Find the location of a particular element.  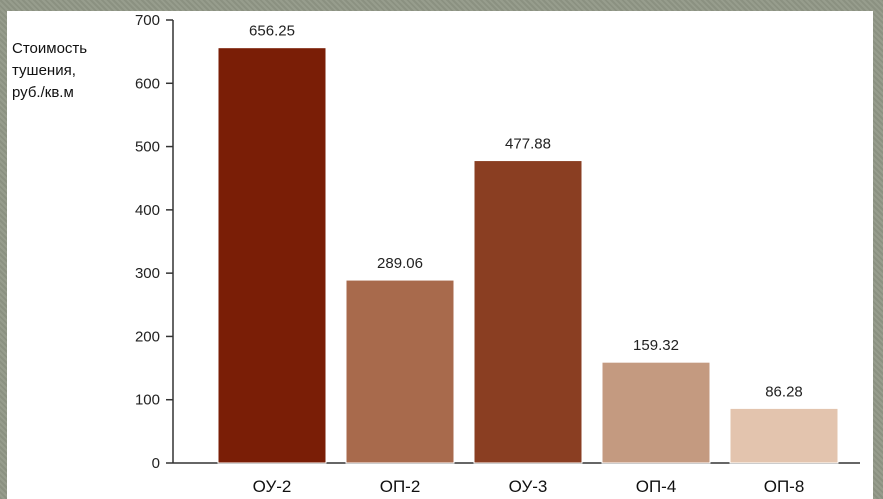

bar-ОП-8 is located at coordinates (784, 435).